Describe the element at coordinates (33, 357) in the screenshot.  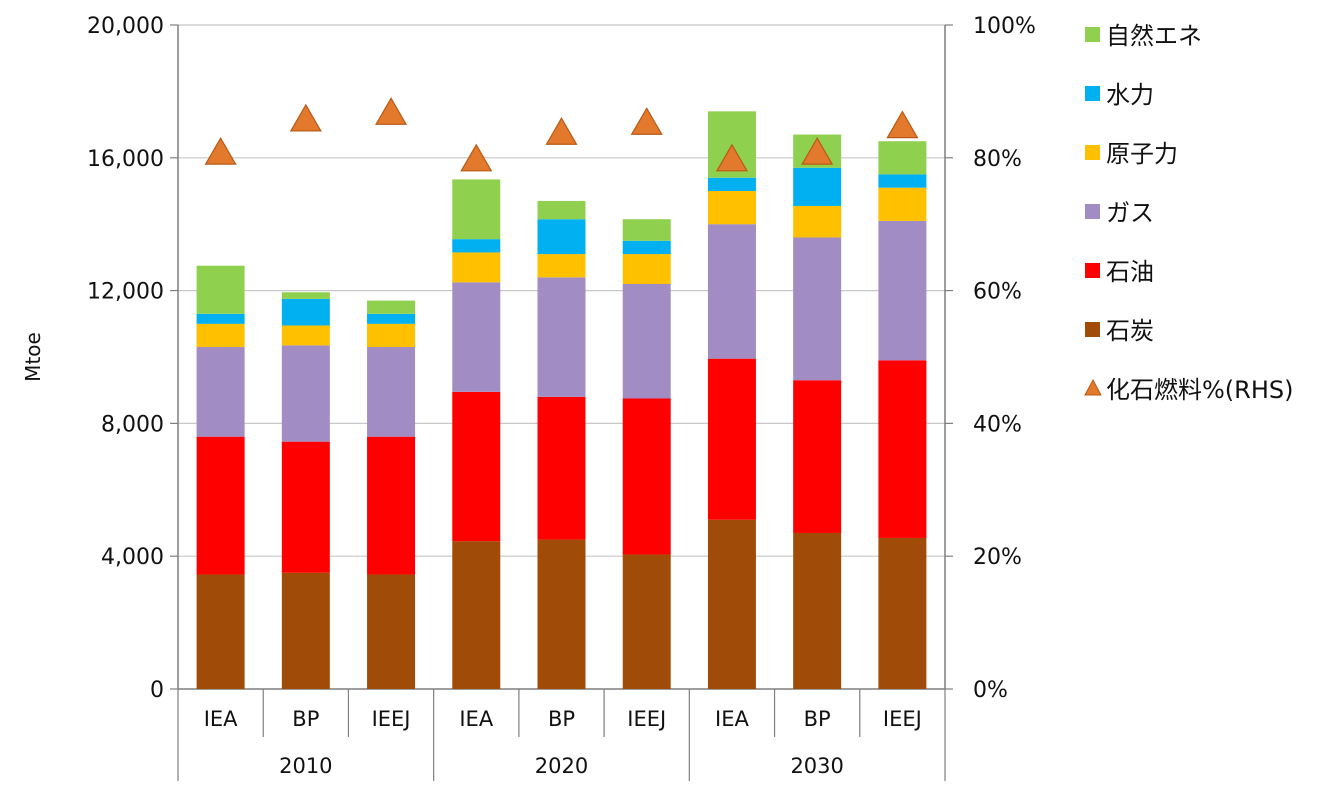
I see `y-axis-title: Mtoe` at that location.